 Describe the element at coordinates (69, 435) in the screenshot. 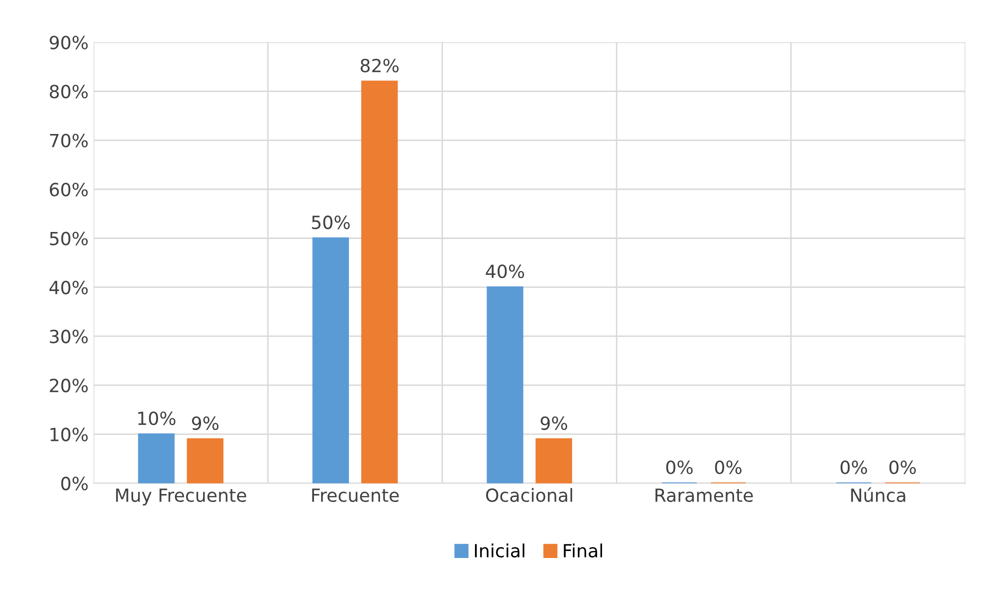

I see `y-tick-label: 10%` at that location.